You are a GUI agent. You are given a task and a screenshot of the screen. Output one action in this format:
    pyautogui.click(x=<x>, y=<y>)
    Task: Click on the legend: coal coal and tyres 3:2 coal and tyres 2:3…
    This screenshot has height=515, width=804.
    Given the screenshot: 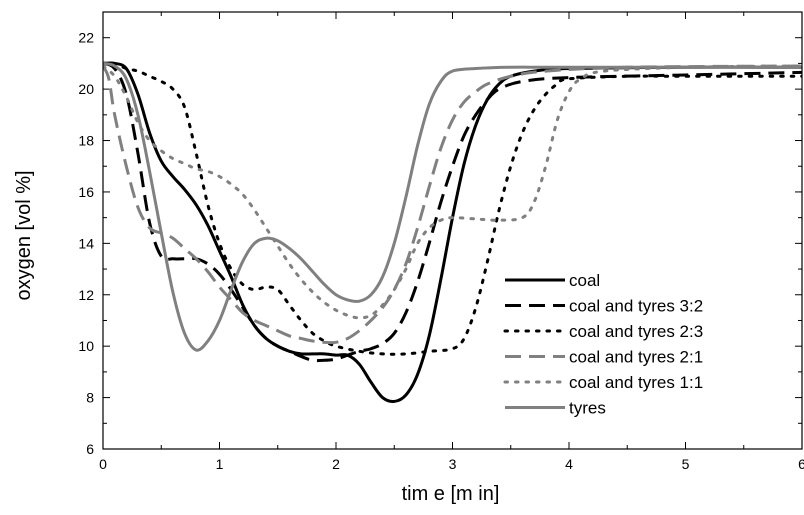 What is the action you would take?
    pyautogui.click(x=603, y=344)
    